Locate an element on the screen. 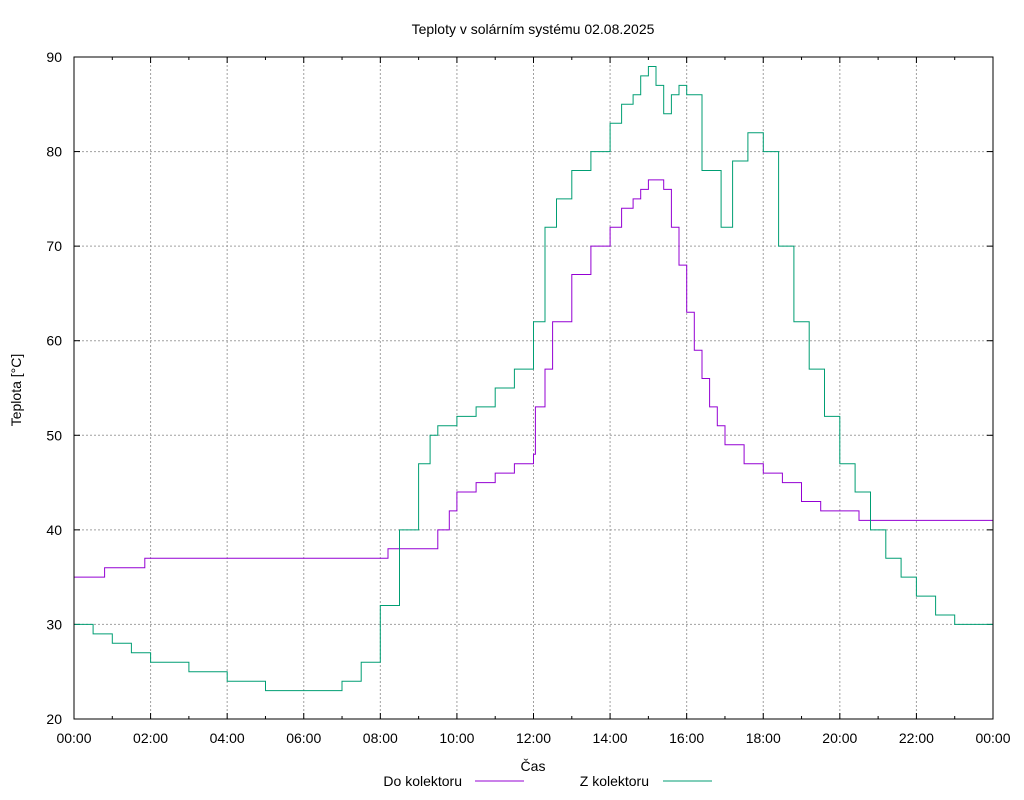  y-tick-label: 60 is located at coordinates (54, 341).